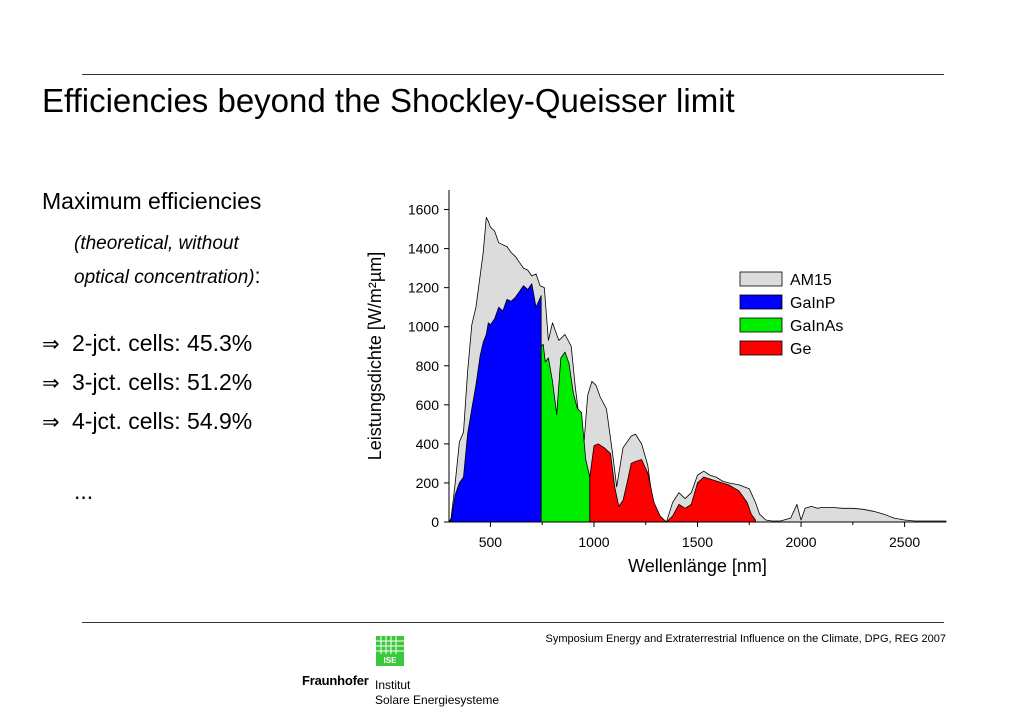 Image resolution: width=1024 pixels, height=724 pixels. Describe the element at coordinates (800, 349) in the screenshot. I see `legend-label: Ge` at that location.